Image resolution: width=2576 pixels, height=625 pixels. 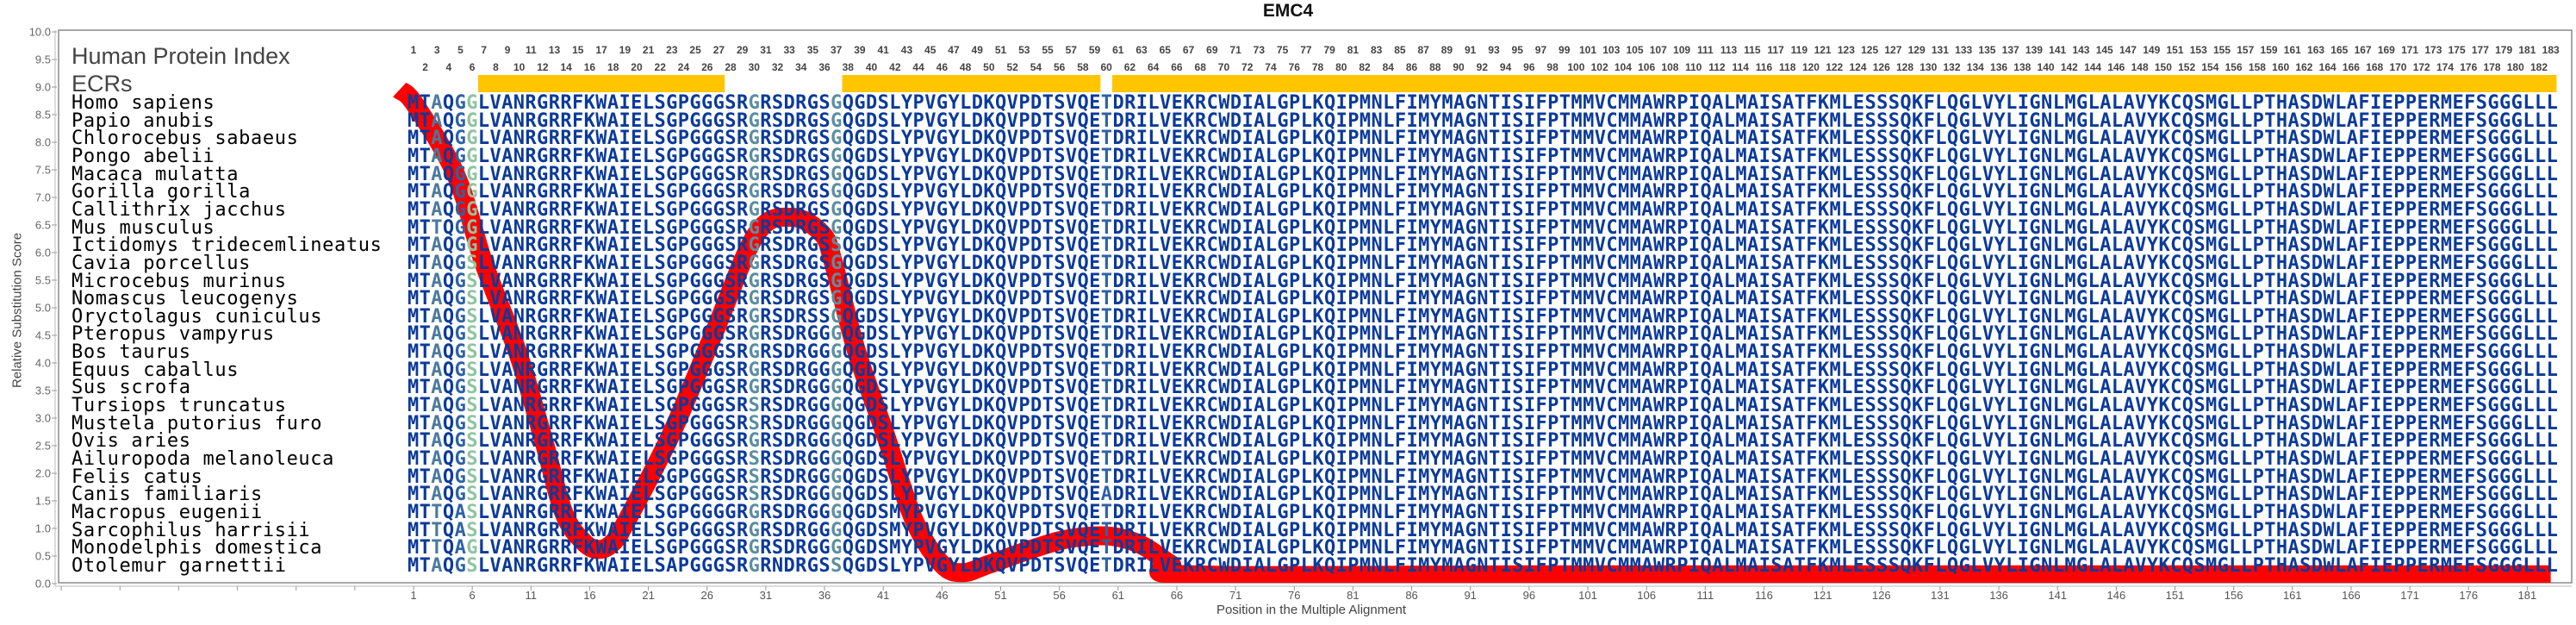 I want to click on position-index-label: 77, so click(x=1306, y=50).